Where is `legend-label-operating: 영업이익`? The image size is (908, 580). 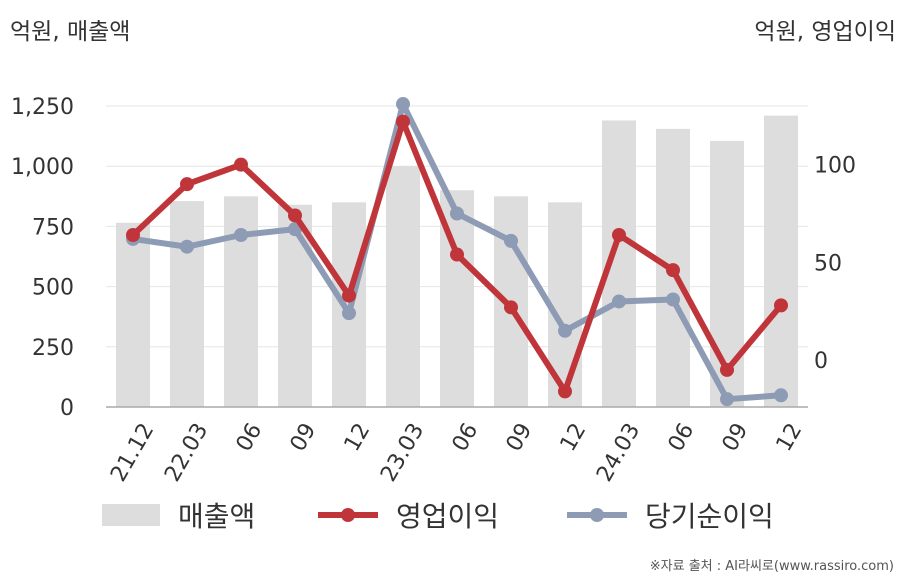
legend-label-operating: 영업이익 is located at coordinates (448, 516).